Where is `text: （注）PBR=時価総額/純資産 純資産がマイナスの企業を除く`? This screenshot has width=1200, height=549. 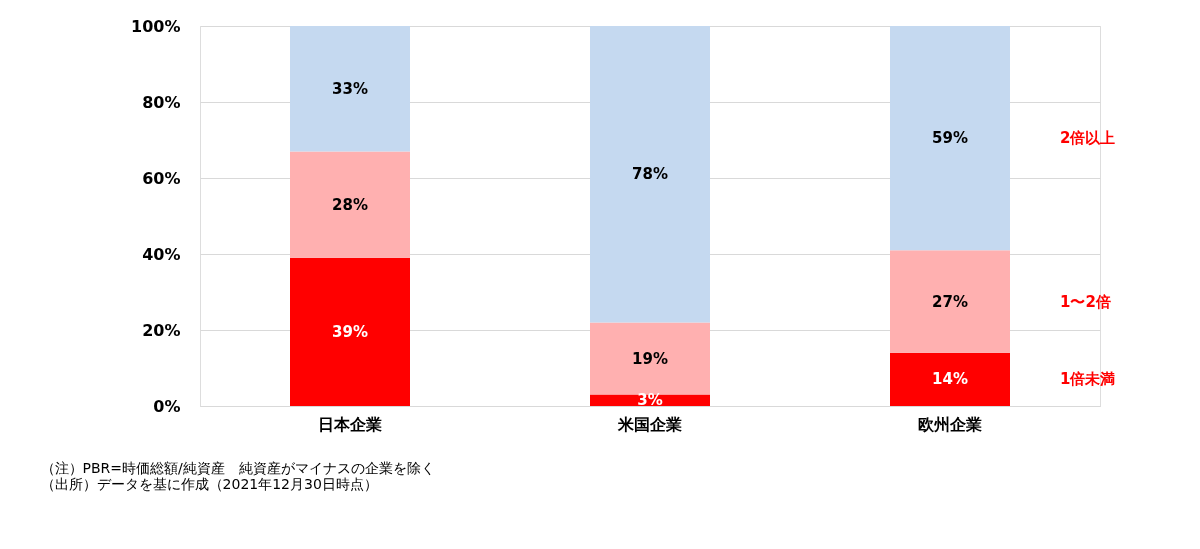
text: （注）PBR=時価総額/純資産 純資産がマイナスの企業を除く is located at coordinates (237, 468).